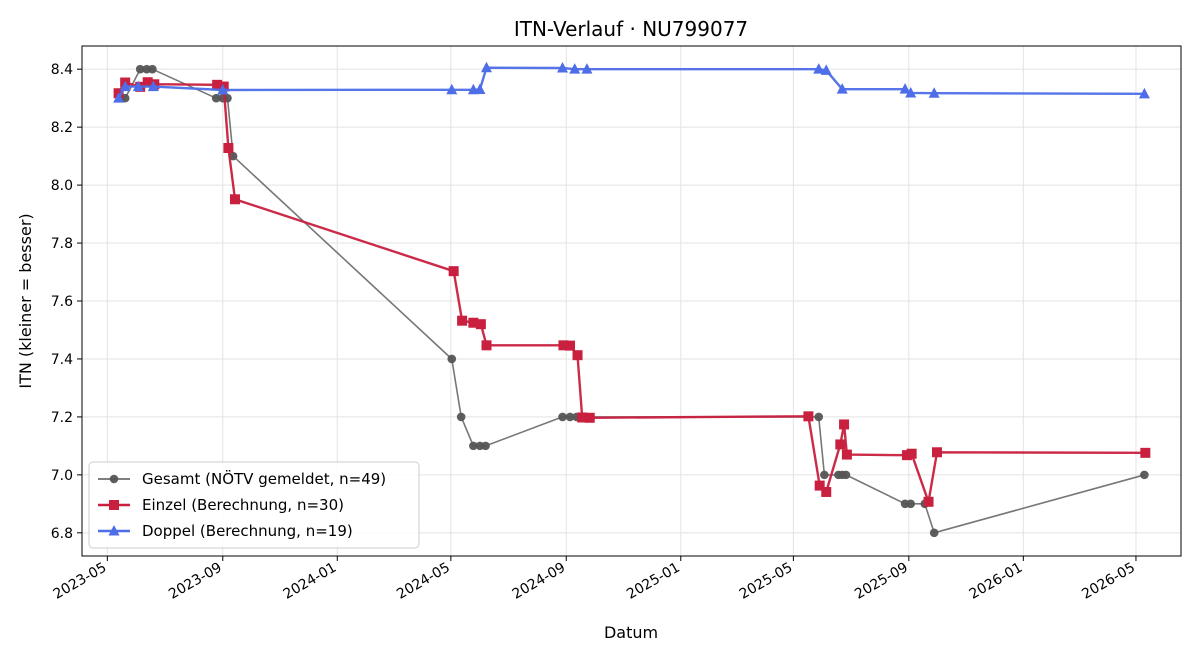  I want to click on x-axis-title: Datum, so click(631, 632).